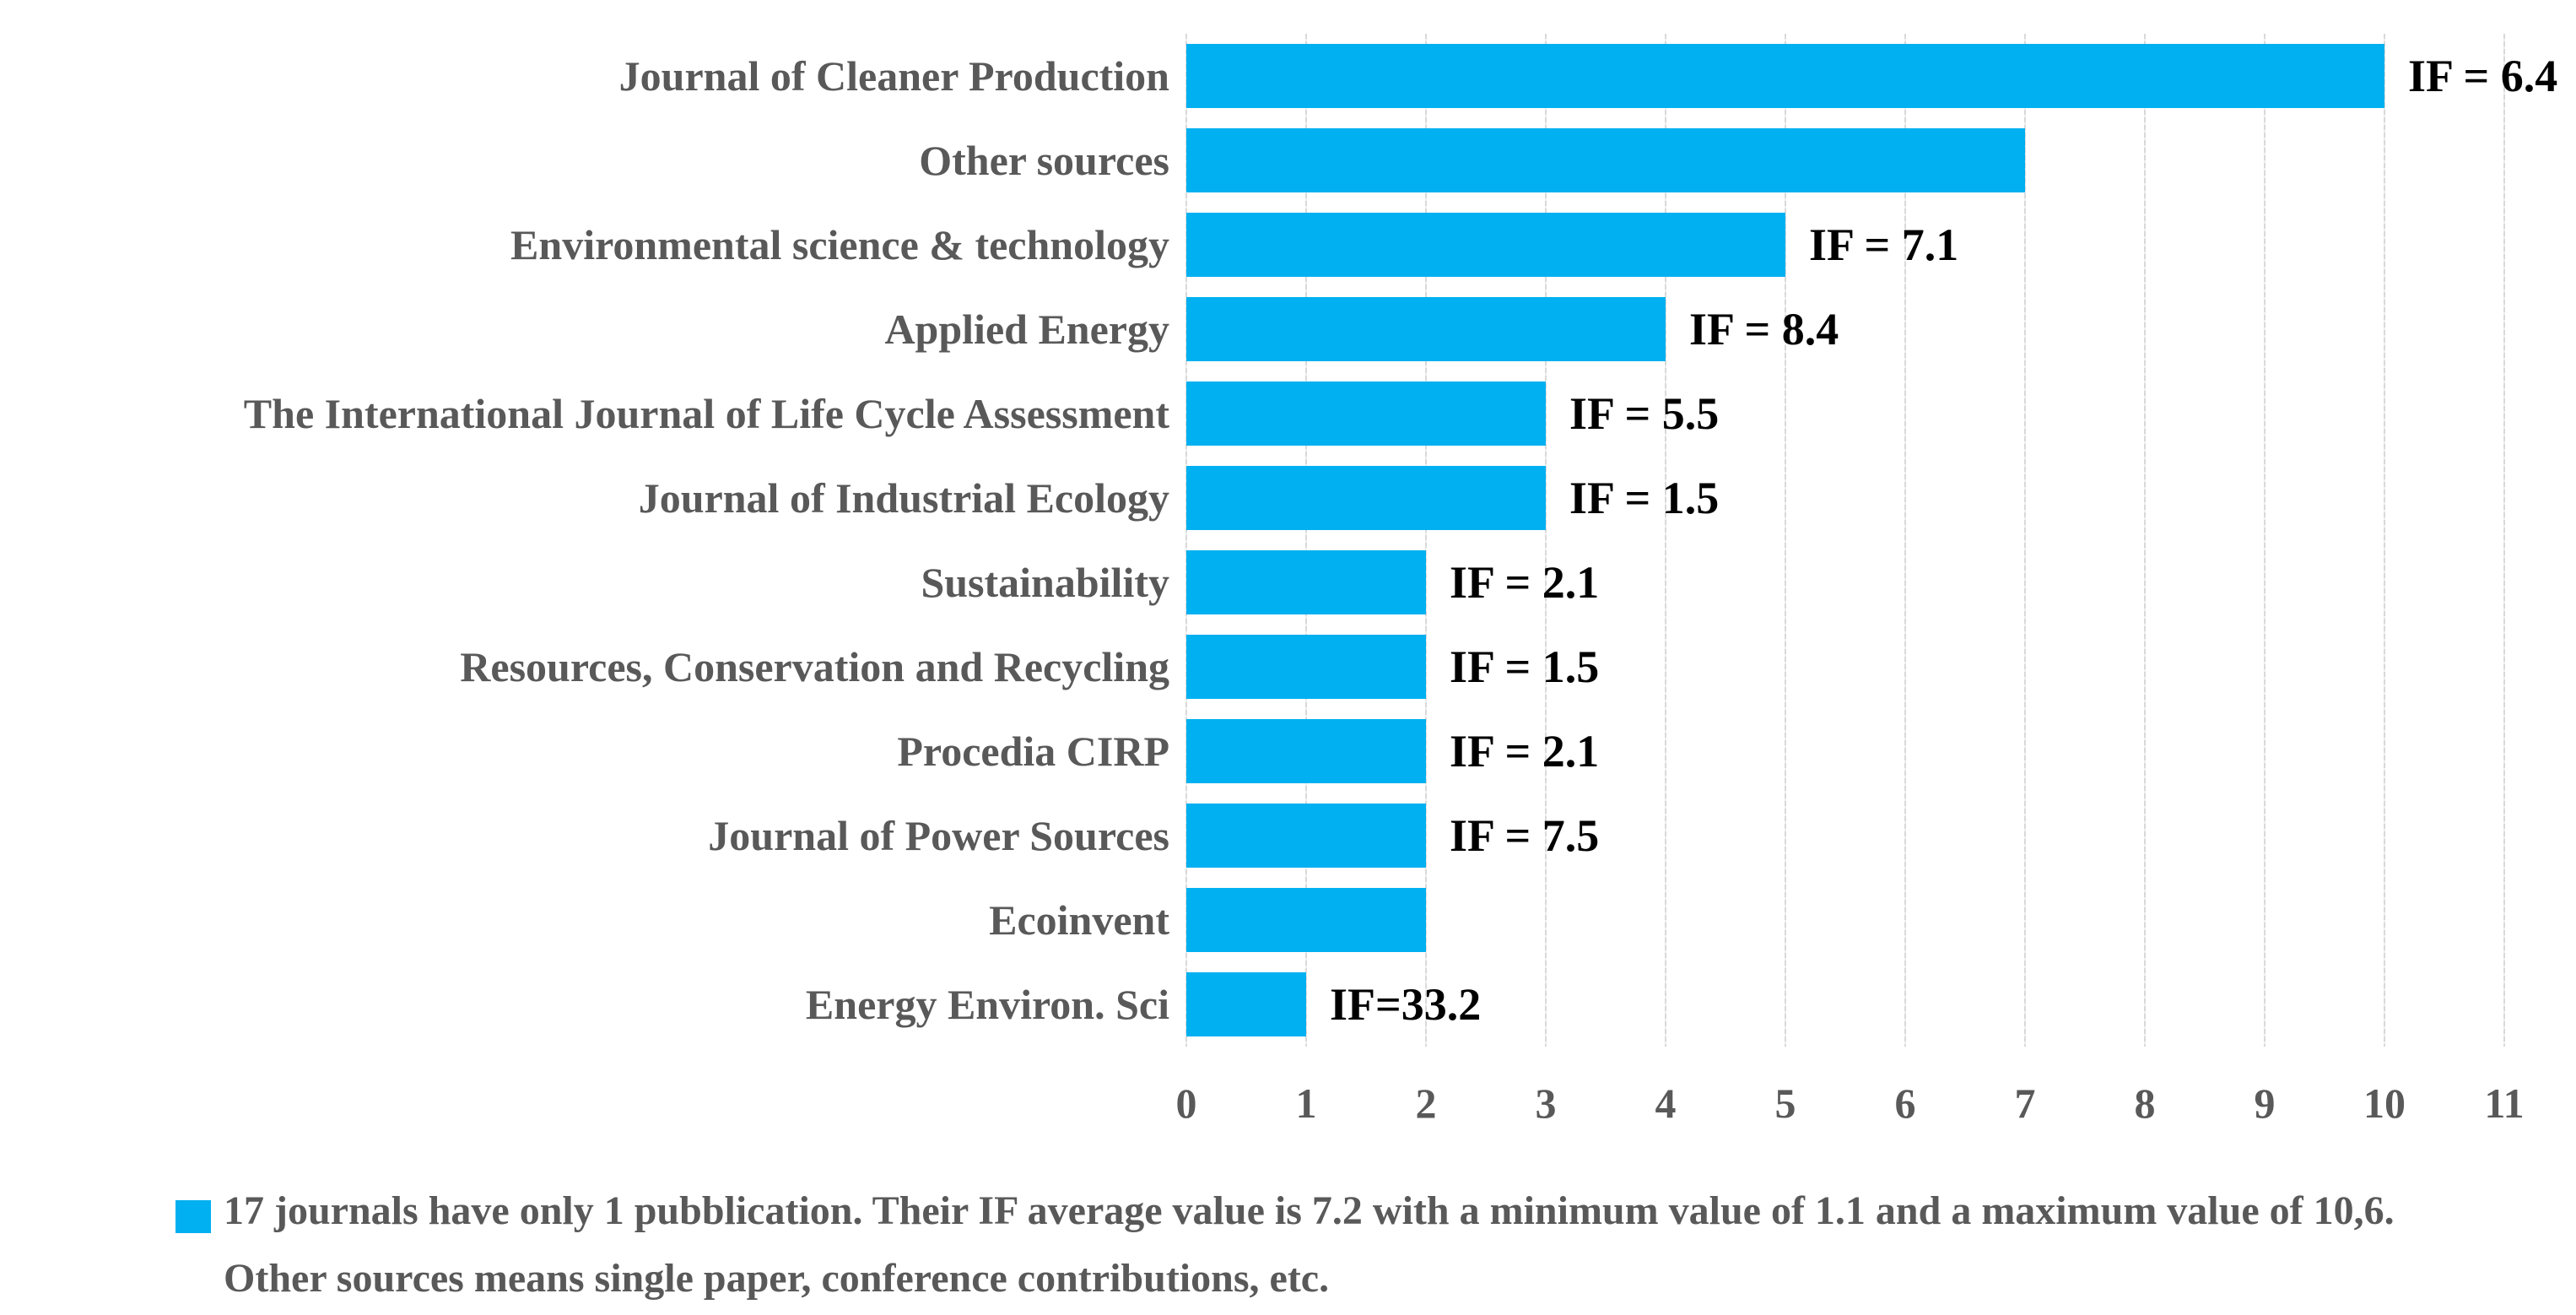 The height and width of the screenshot is (1315, 2576). What do you see at coordinates (1033, 752) in the screenshot?
I see `category-label: Procedia CIRP` at bounding box center [1033, 752].